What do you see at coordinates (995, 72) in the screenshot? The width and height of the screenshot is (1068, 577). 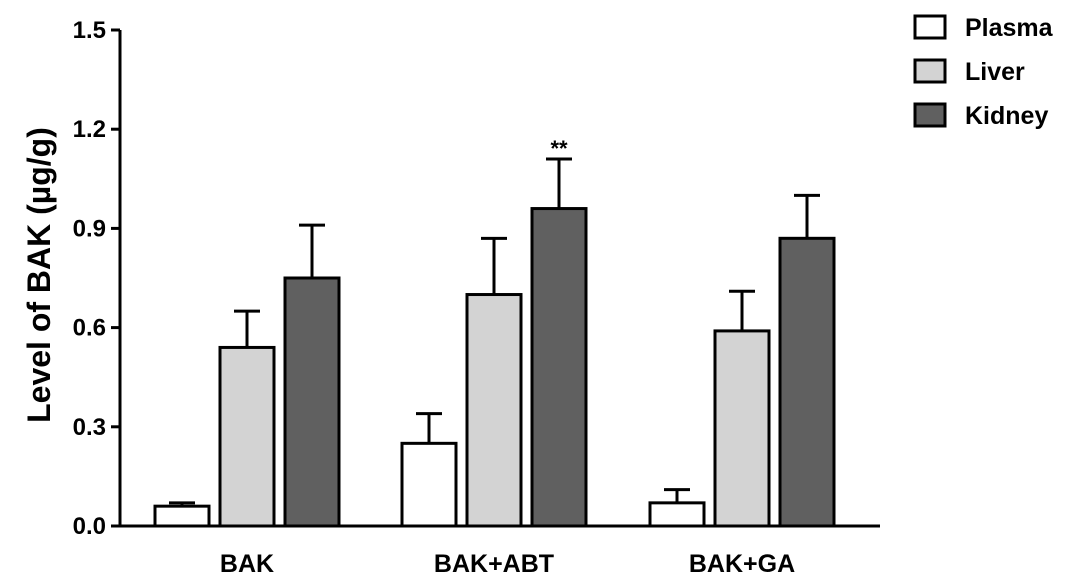 I see `legend-label: Liver` at bounding box center [995, 72].